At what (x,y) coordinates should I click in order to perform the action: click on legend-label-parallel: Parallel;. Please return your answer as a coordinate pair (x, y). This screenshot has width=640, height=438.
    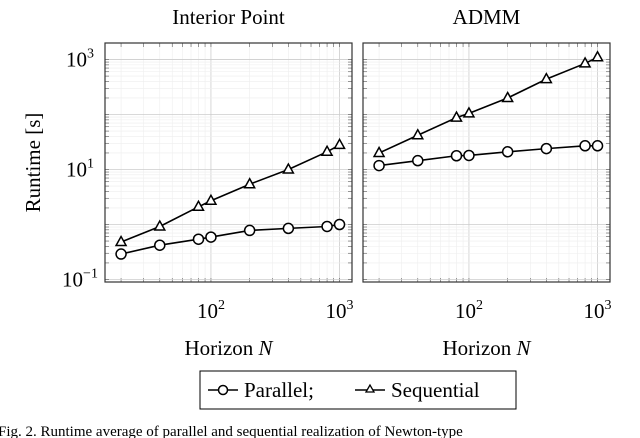
    Looking at the image, I should click on (279, 390).